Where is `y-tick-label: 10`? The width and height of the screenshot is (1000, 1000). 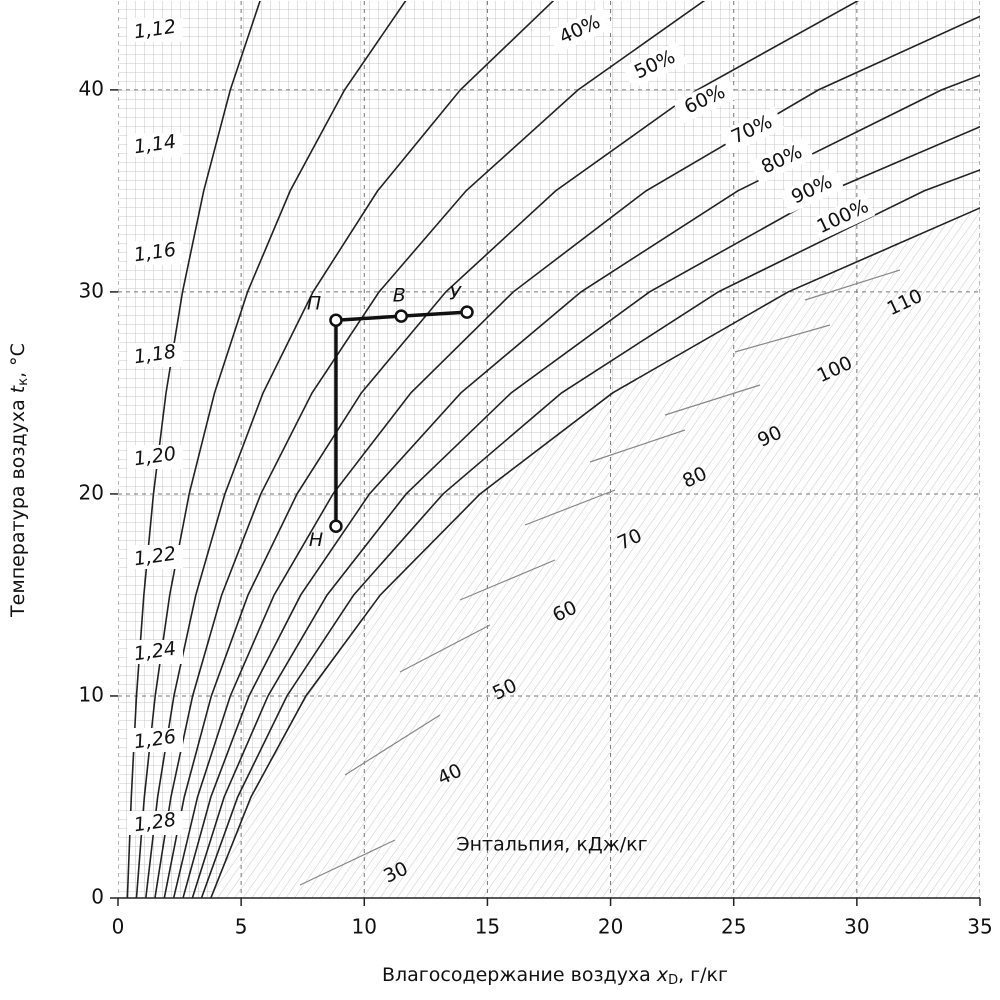
y-tick-label: 10 is located at coordinates (91, 694).